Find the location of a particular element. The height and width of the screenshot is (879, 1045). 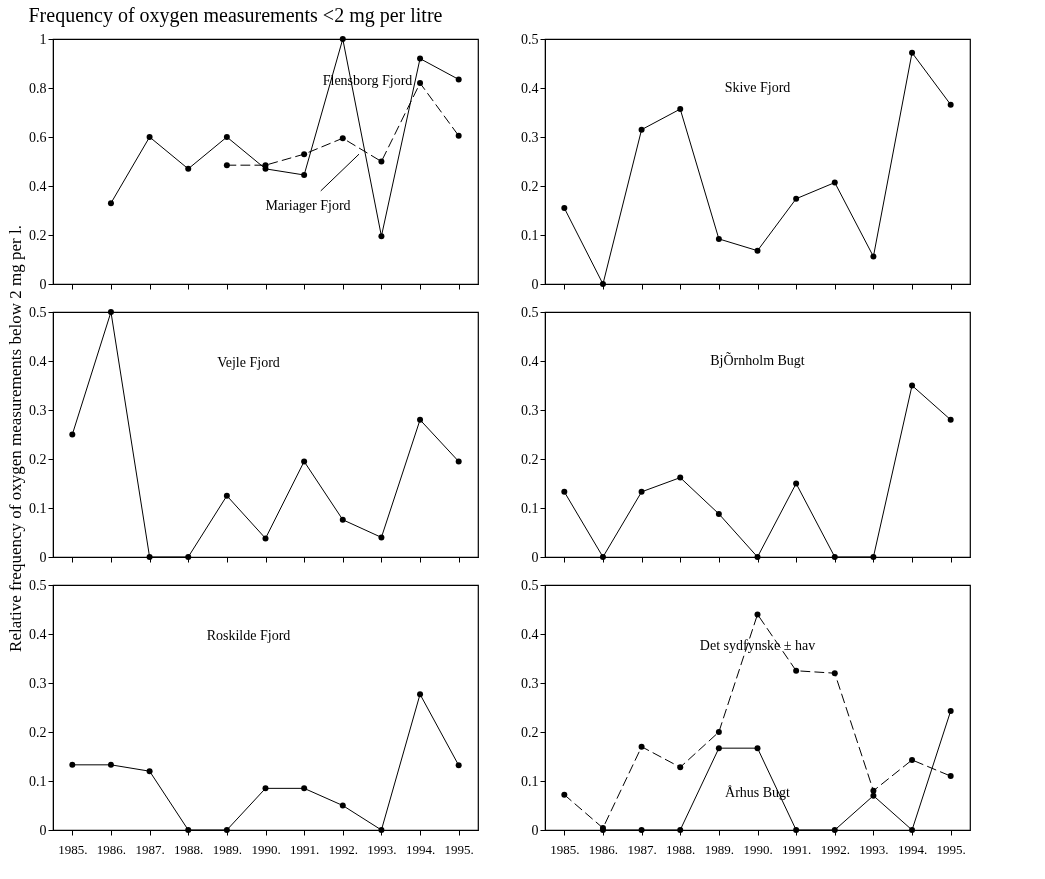

text: Roskilde Fjord is located at coordinates (248, 636).